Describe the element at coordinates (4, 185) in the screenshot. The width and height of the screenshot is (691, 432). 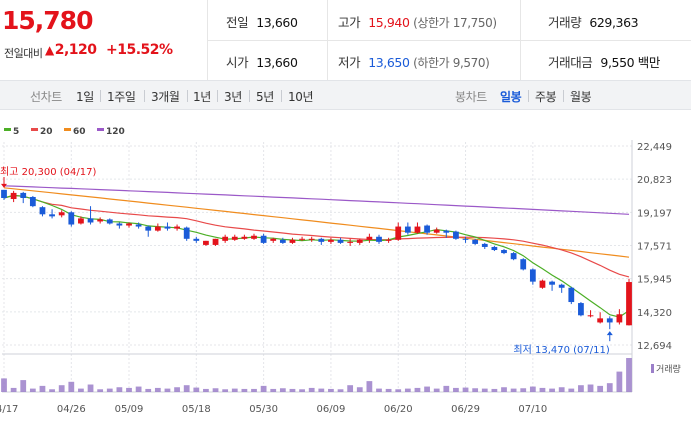
I see `high-marker-arrow` at that location.